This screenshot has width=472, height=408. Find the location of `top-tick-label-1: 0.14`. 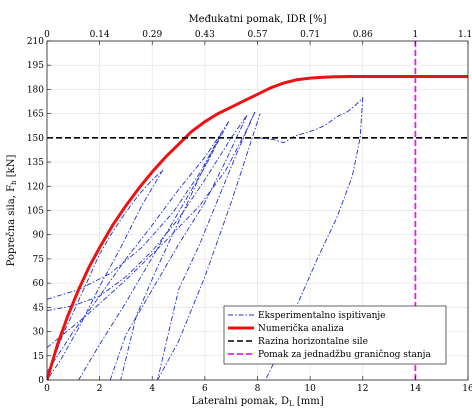

top-tick-label-1: 0.14 is located at coordinates (100, 35).